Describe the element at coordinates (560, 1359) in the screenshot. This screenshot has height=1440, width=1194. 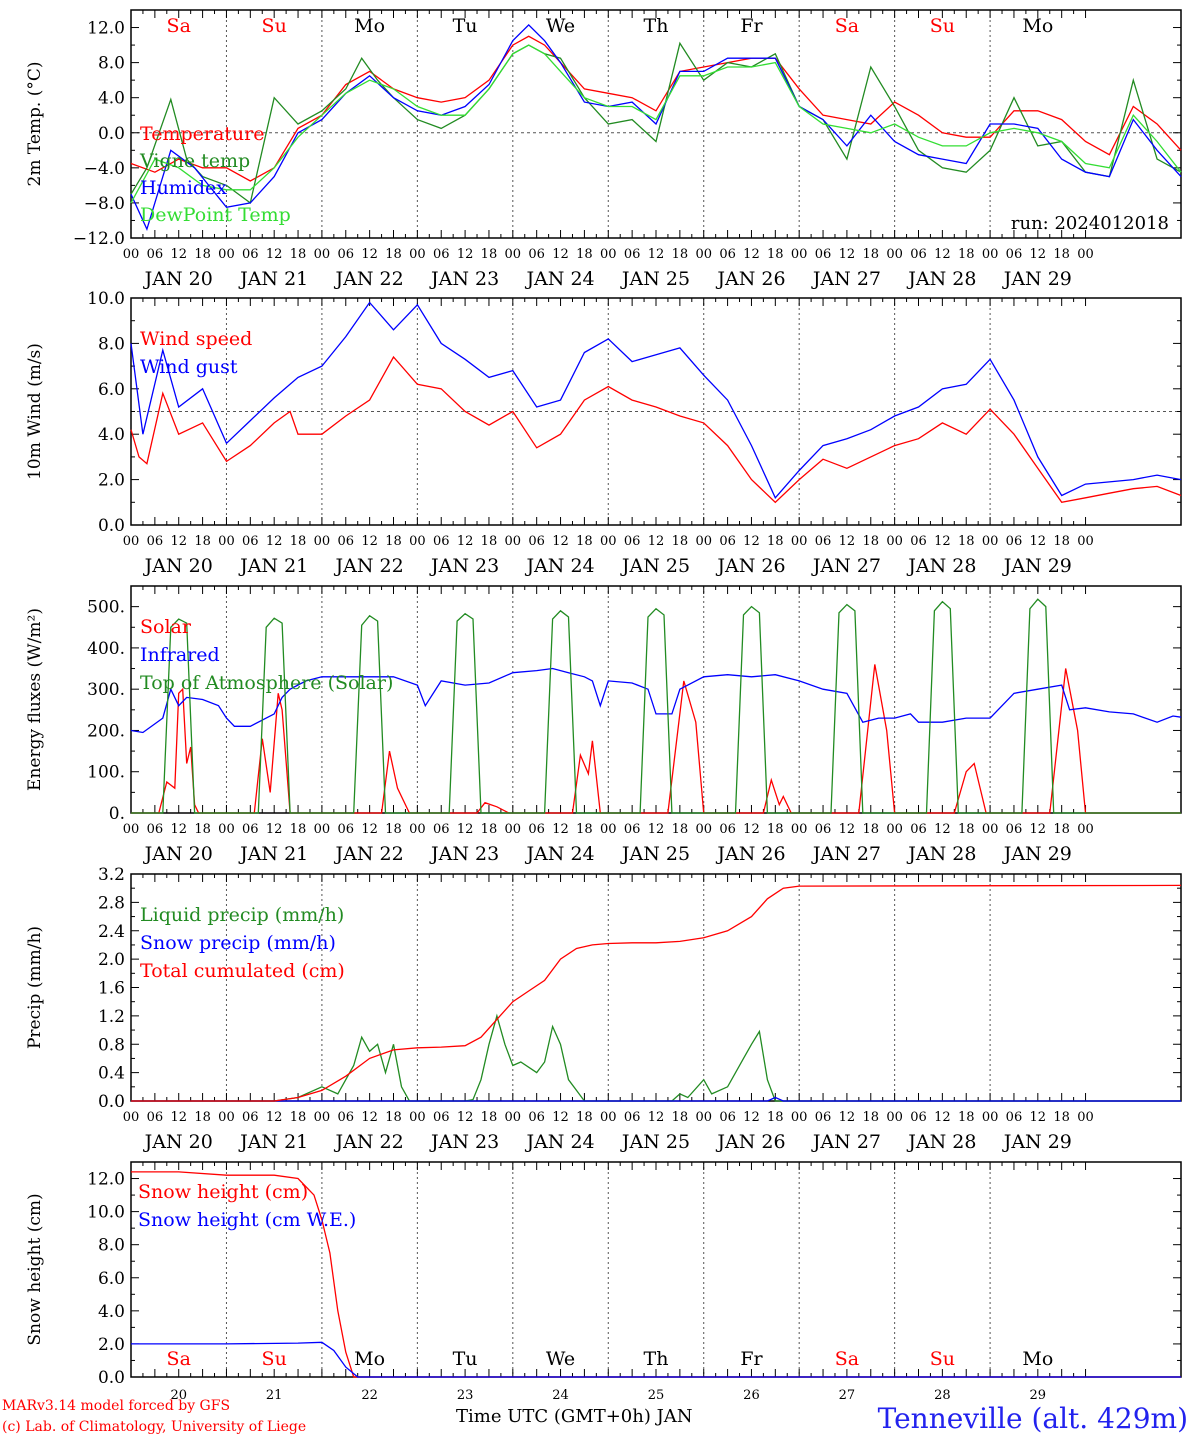
I see `weekday-label: We` at that location.